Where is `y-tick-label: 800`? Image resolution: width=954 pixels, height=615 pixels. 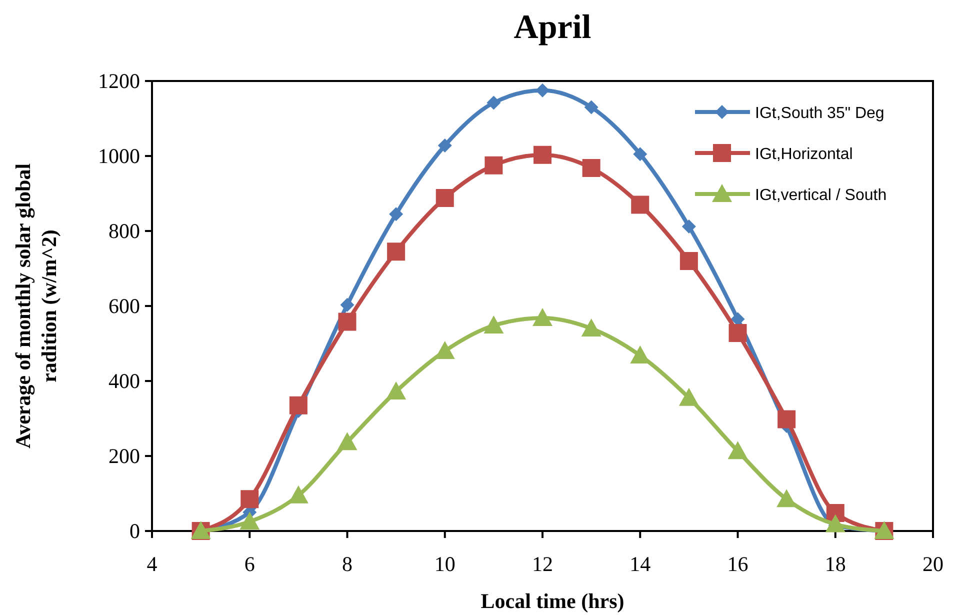 y-tick-label: 800 is located at coordinates (124, 231).